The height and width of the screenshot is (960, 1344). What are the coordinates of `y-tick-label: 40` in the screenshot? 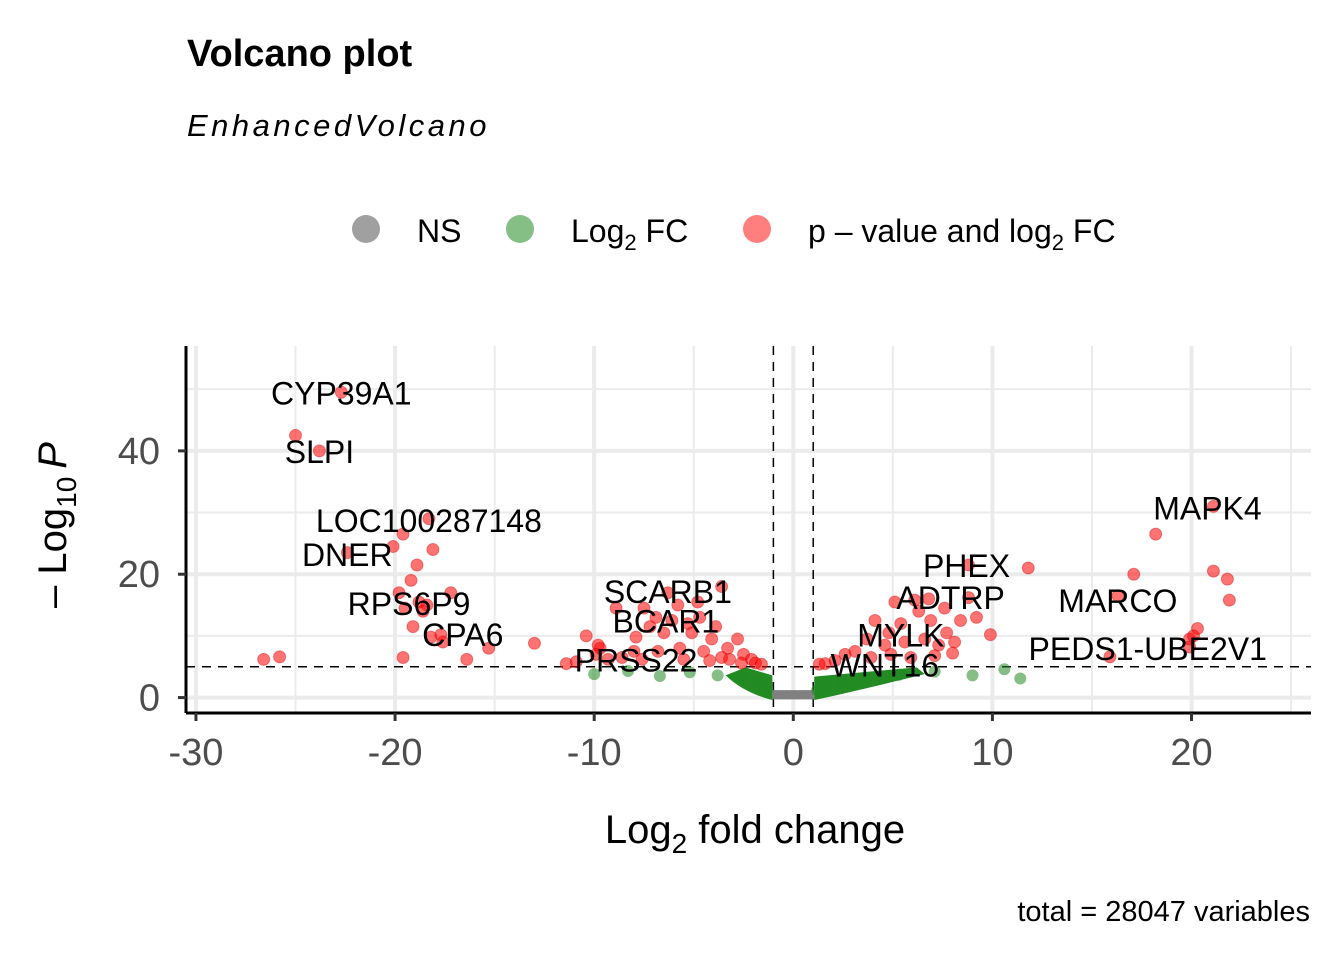 It's located at (139, 452).